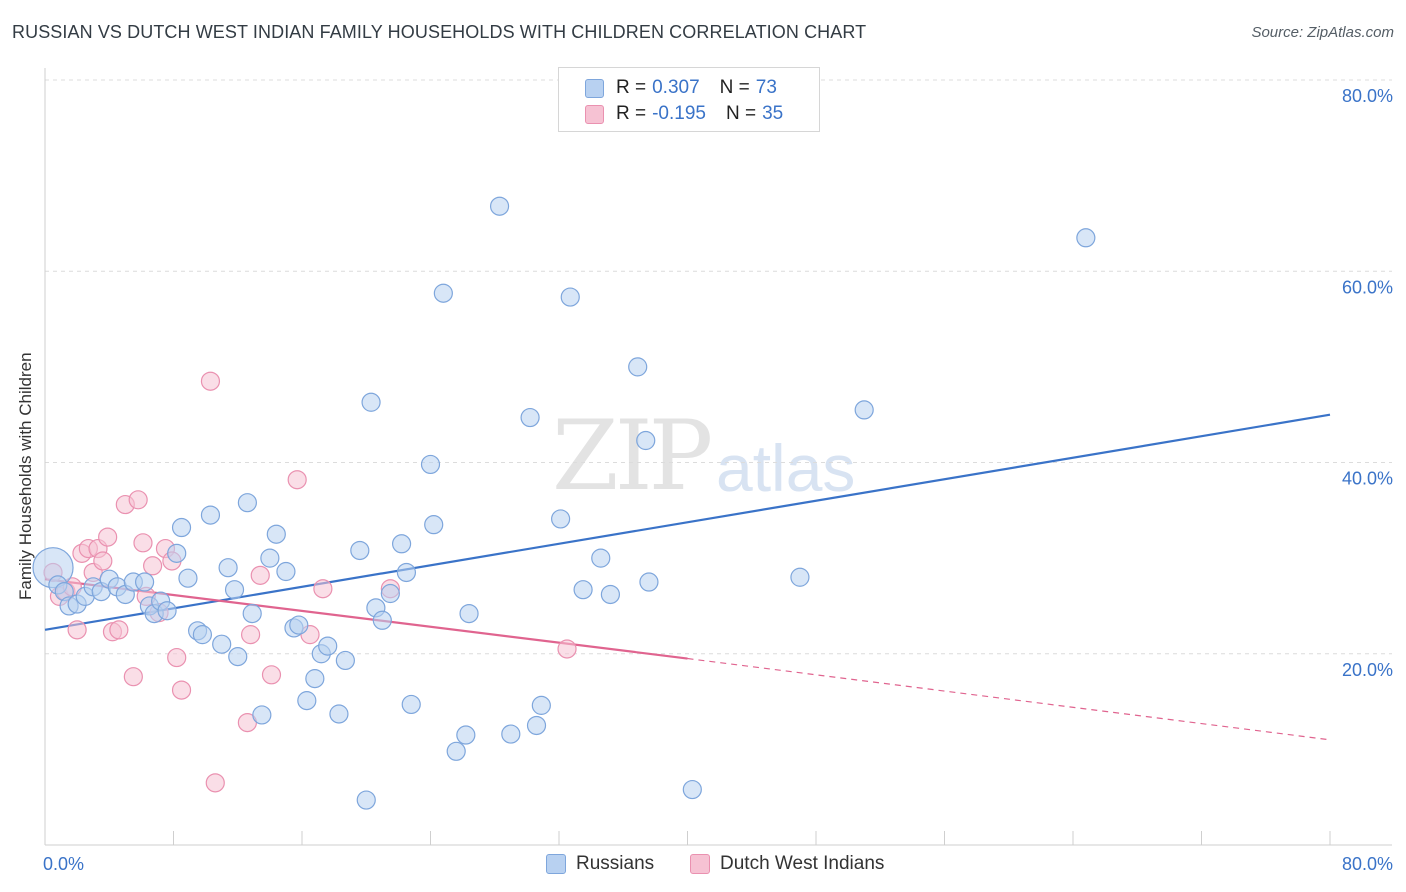 The image size is (1406, 892). What do you see at coordinates (556, 864) in the screenshot?
I see `russians-legend-swatch` at bounding box center [556, 864].